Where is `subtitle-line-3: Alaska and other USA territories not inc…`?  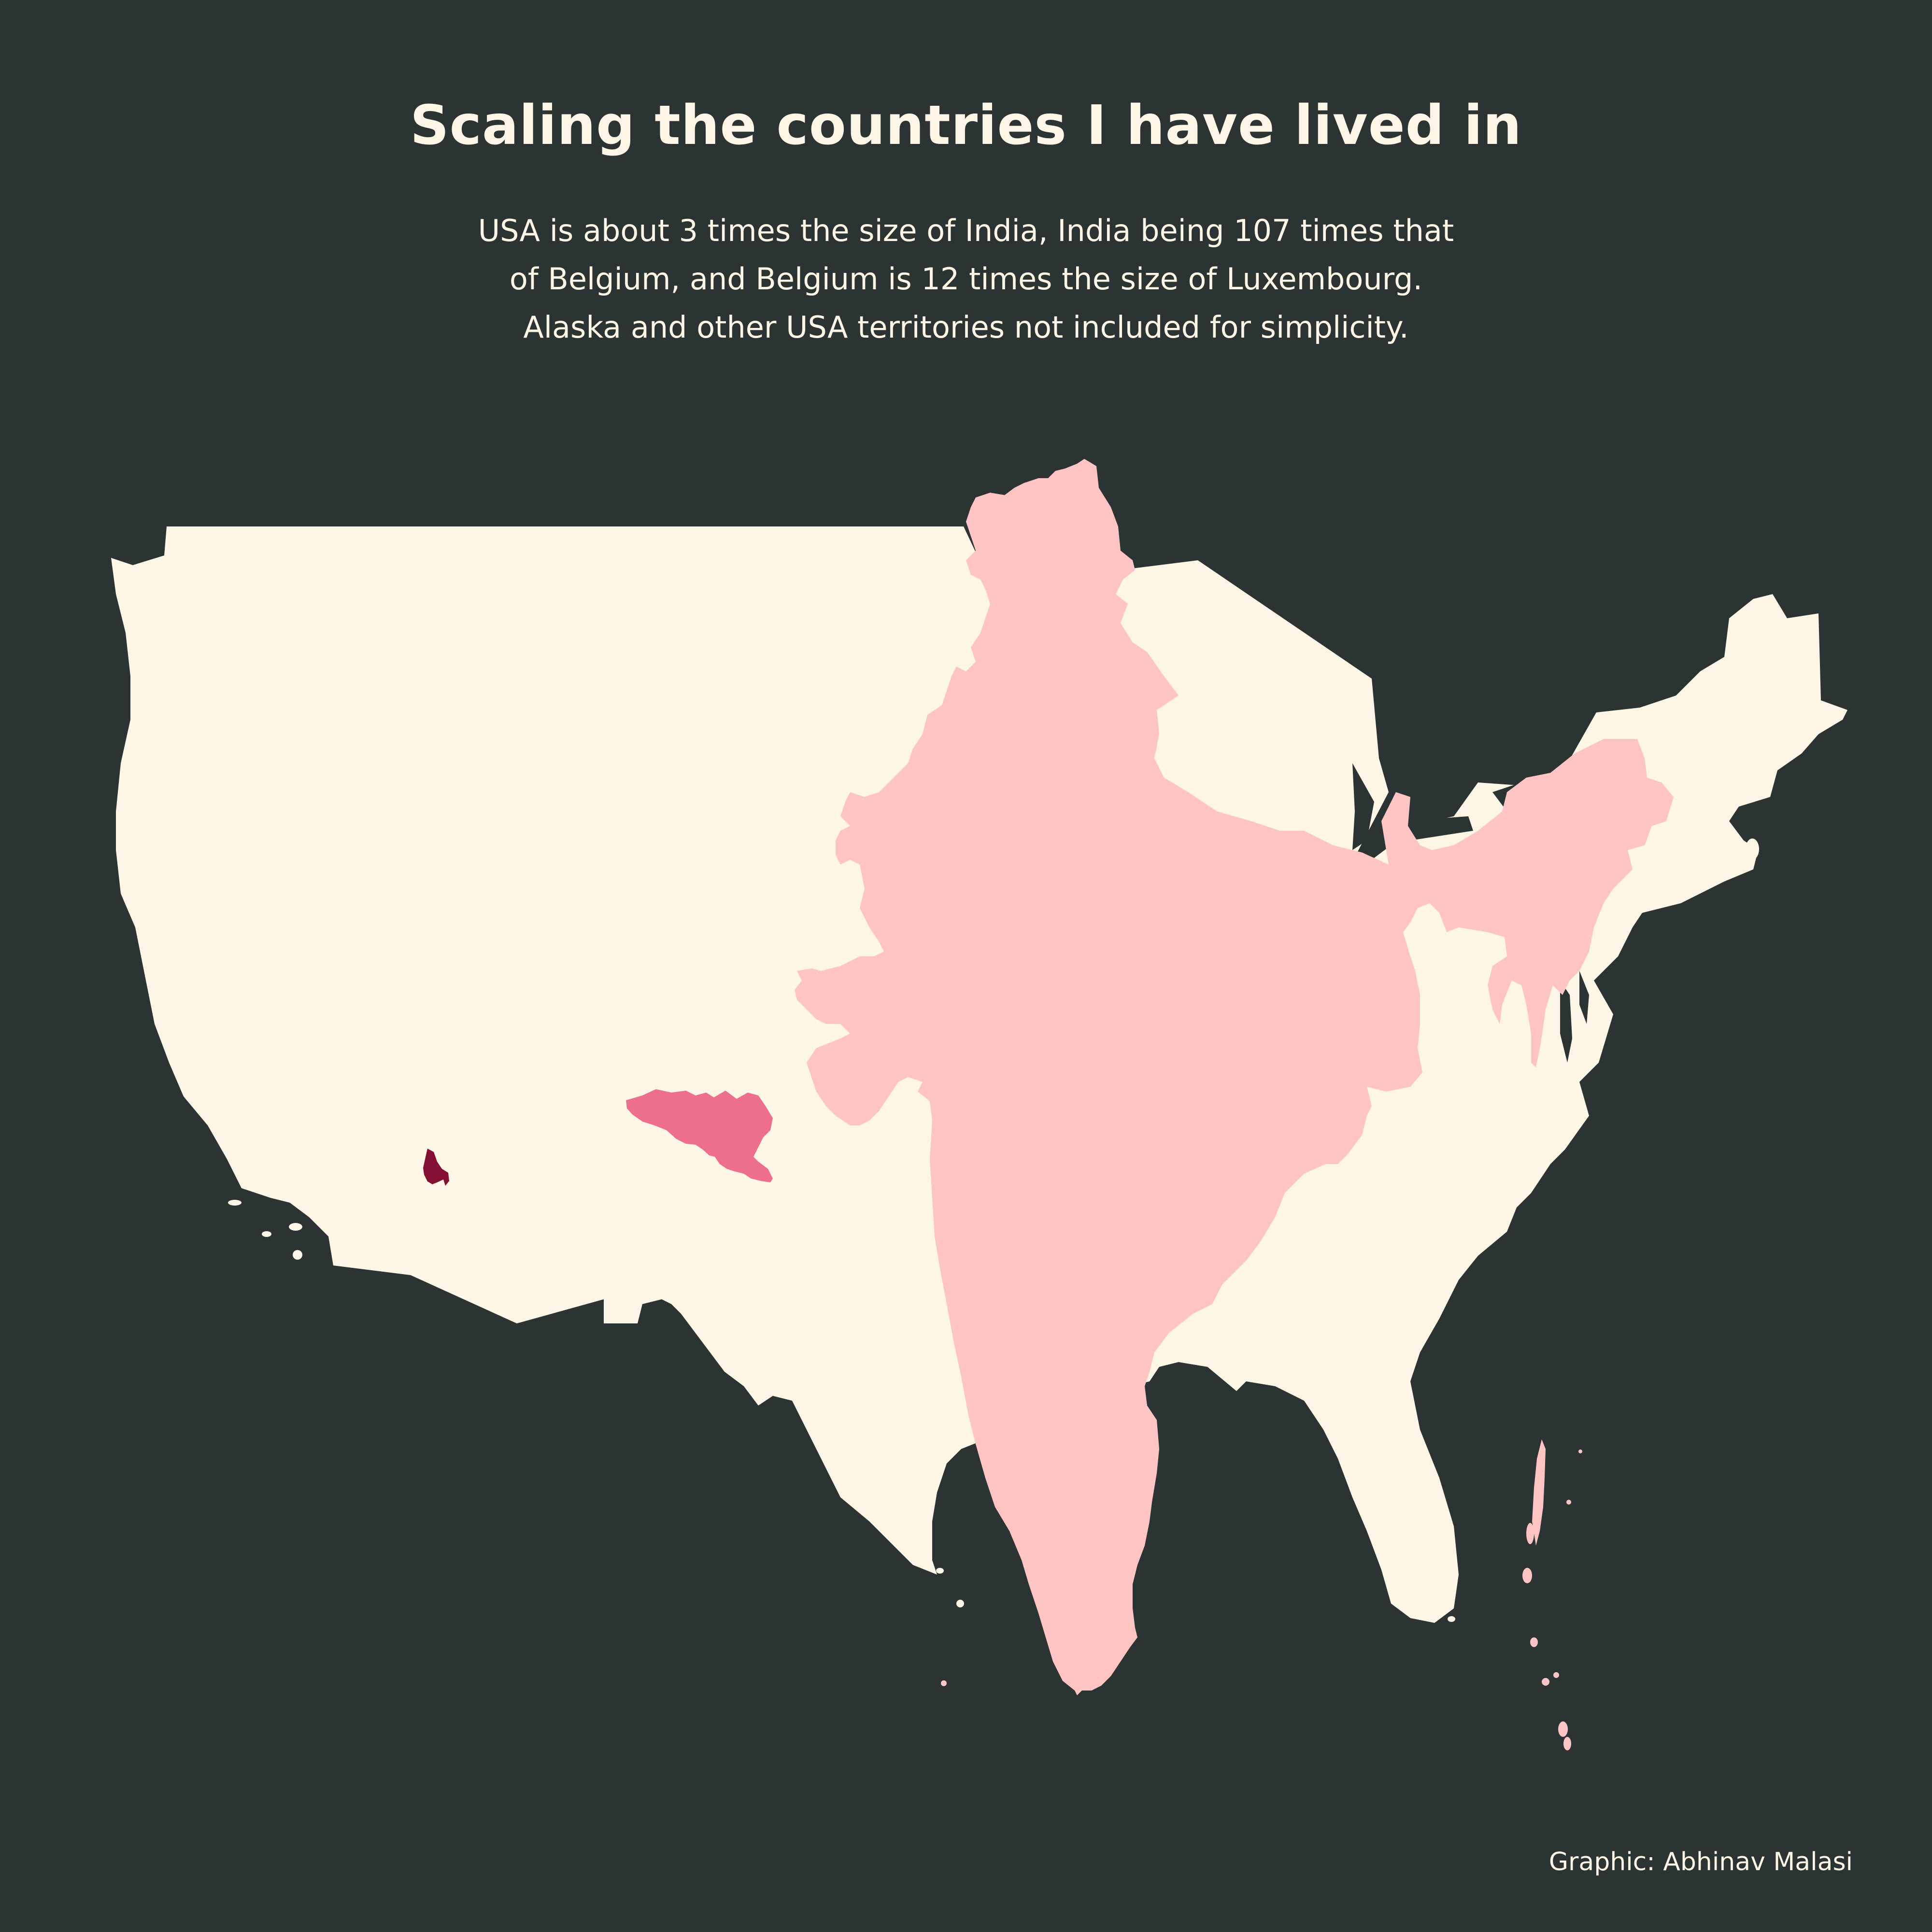 subtitle-line-3: Alaska and other USA territories not inc… is located at coordinates (966, 327).